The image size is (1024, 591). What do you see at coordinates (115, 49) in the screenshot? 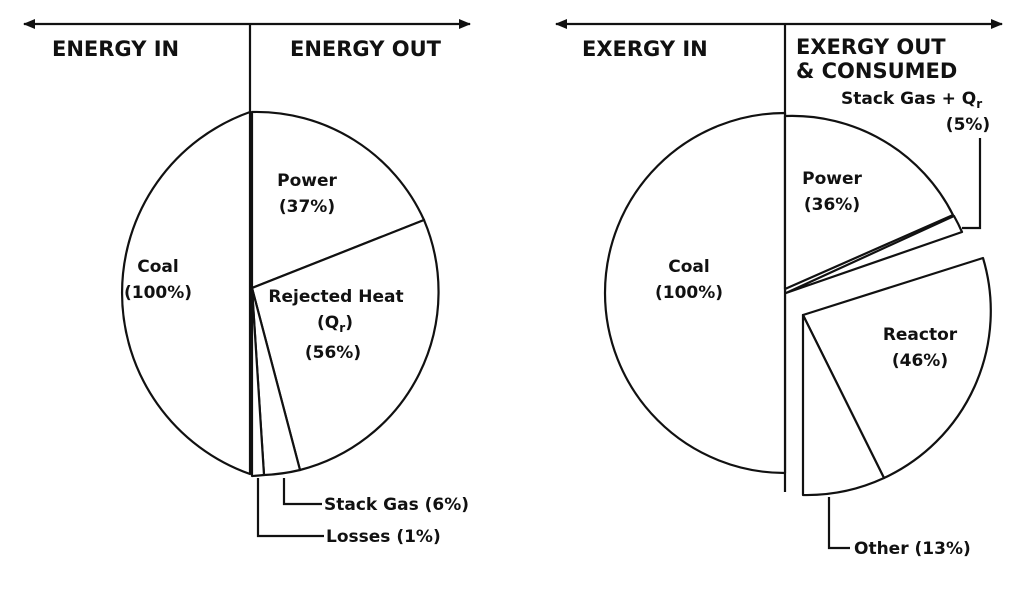
I see `energy-in-header: ENERGY IN` at bounding box center [115, 49].